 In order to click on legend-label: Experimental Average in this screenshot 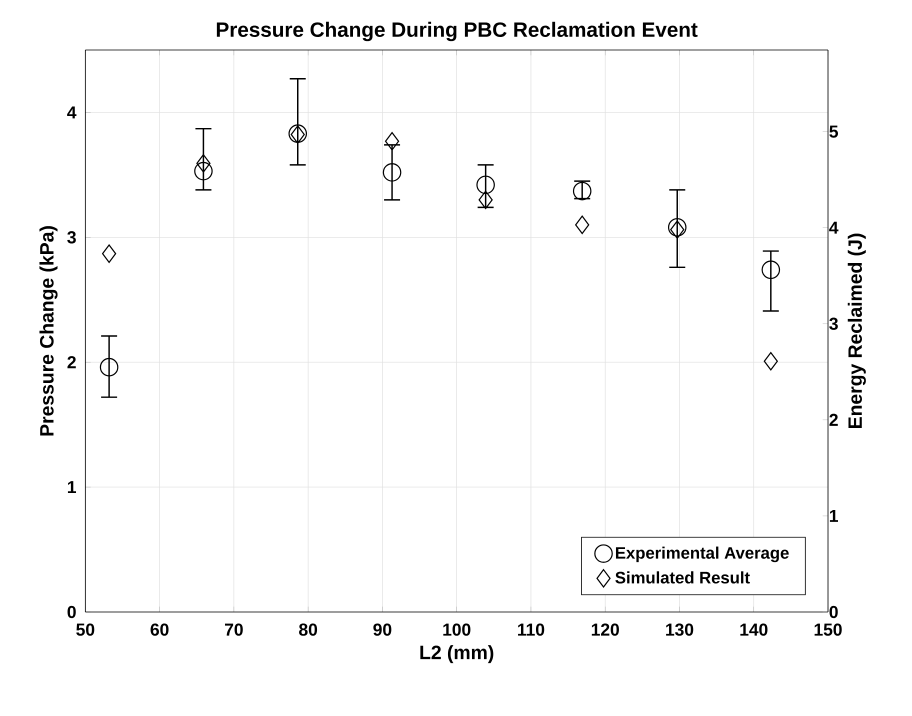, I will do `click(702, 554)`.